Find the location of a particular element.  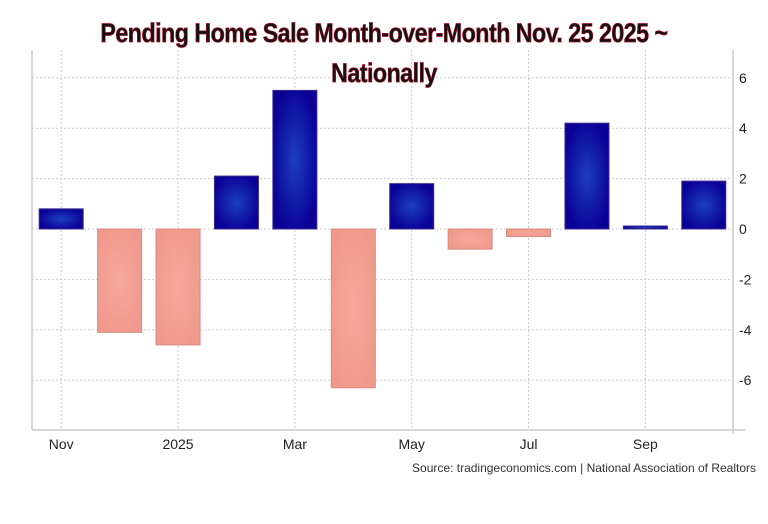

y-tick-label: -4 is located at coordinates (745, 330).